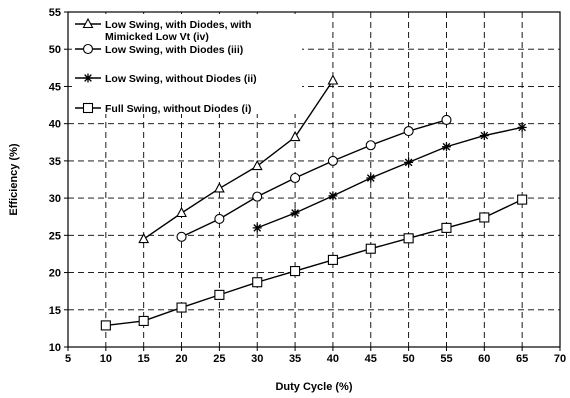 This screenshot has width=570, height=398. I want to click on legend-background, so click(187, 64).